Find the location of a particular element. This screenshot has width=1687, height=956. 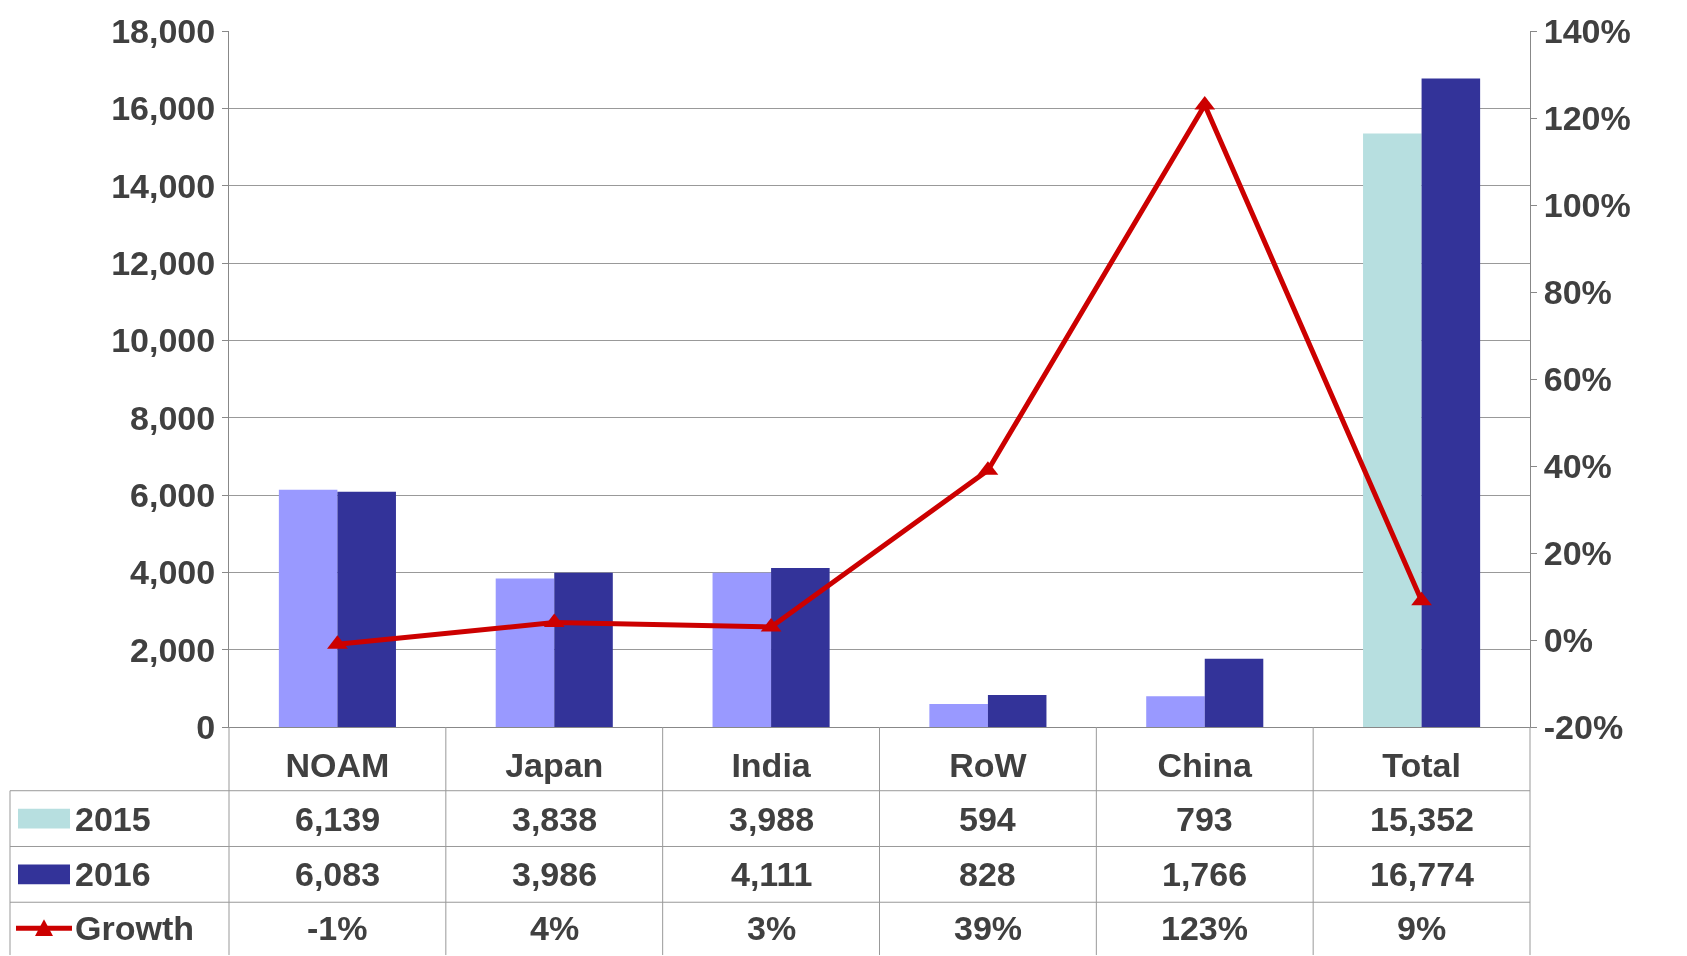

y-tick-label: 16,000 is located at coordinates (163, 108).